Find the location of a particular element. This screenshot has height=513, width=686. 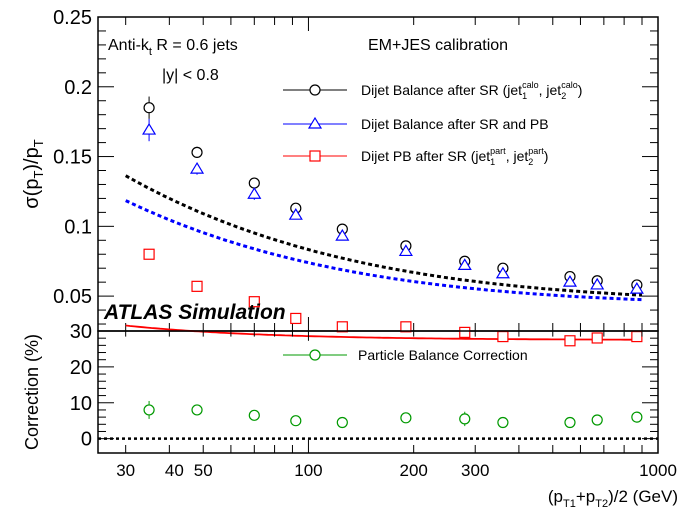

x-tick-label: 40 is located at coordinates (174, 470).